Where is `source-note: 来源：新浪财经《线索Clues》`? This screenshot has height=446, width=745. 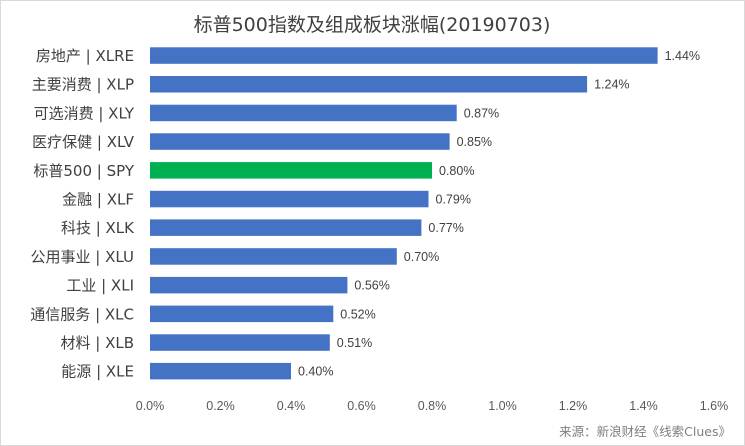
source-note: 来源：新浪财经《线索Clues》 is located at coordinates (645, 431).